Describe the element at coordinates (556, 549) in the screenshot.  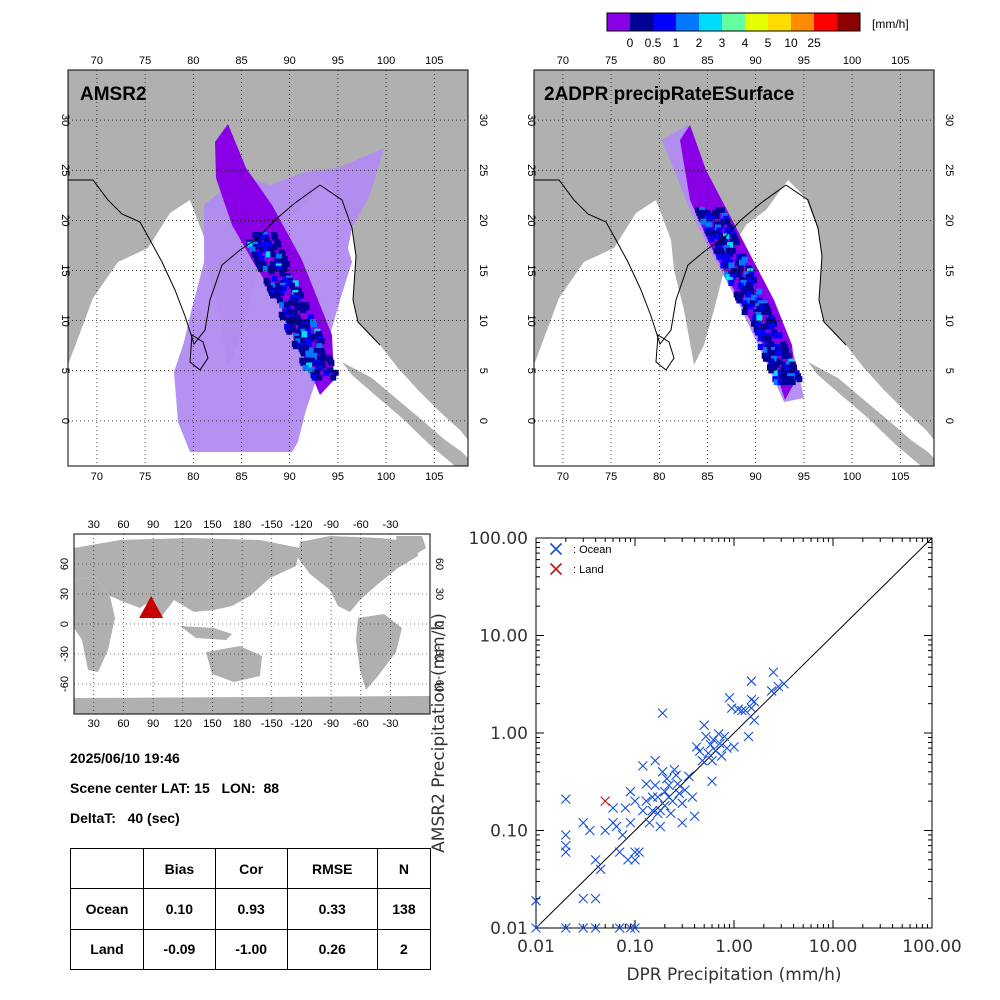
I see `legend-marker` at that location.